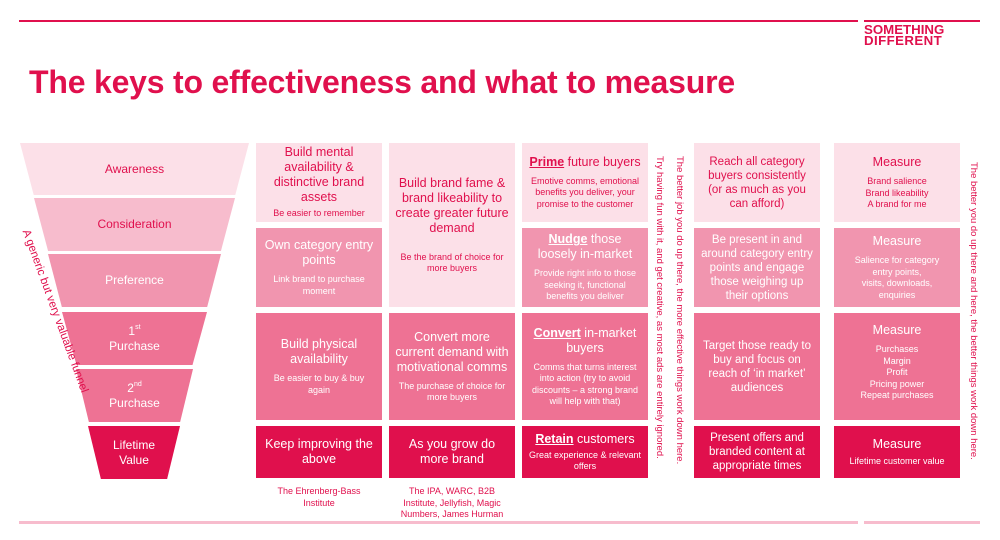 The image size is (1000, 540). I want to click on funnel-stage-first-purchase: 1st Purchase, so click(134, 338).